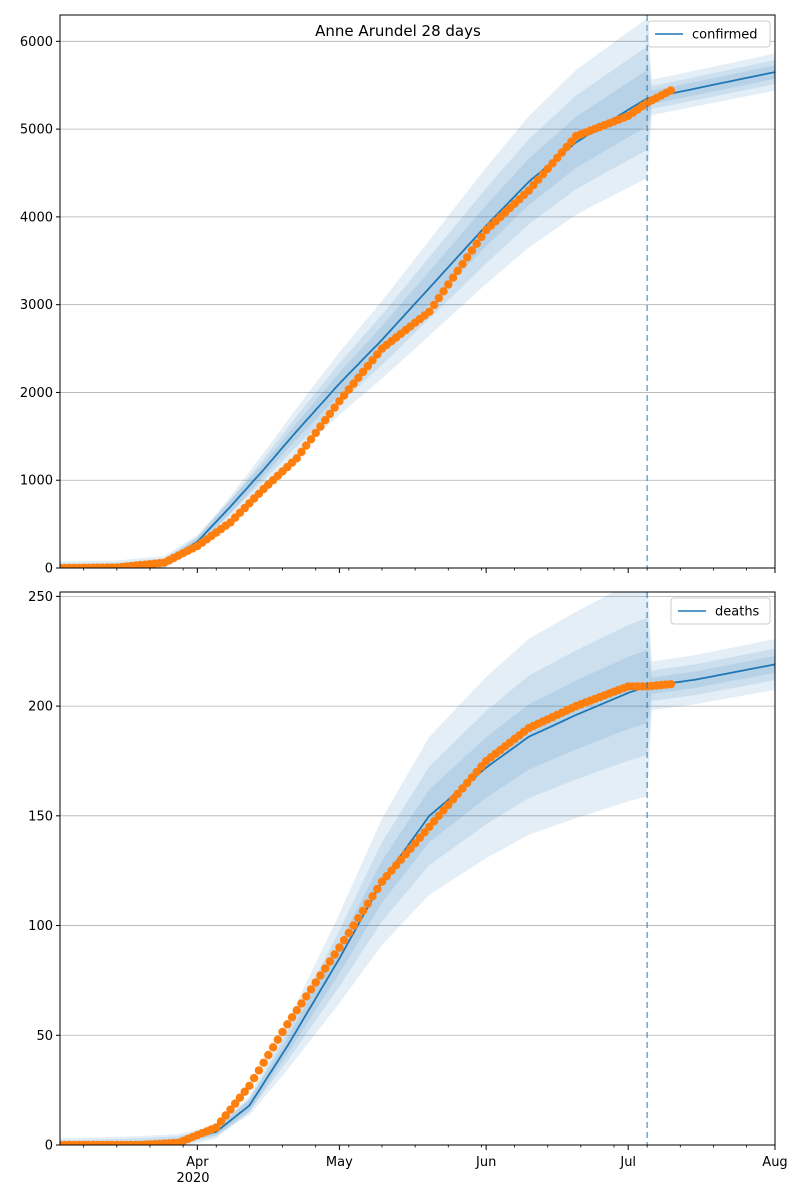 Image resolution: width=800 pixels, height=1200 pixels. Describe the element at coordinates (40, 707) in the screenshot. I see `y-tick-label: 200` at that location.